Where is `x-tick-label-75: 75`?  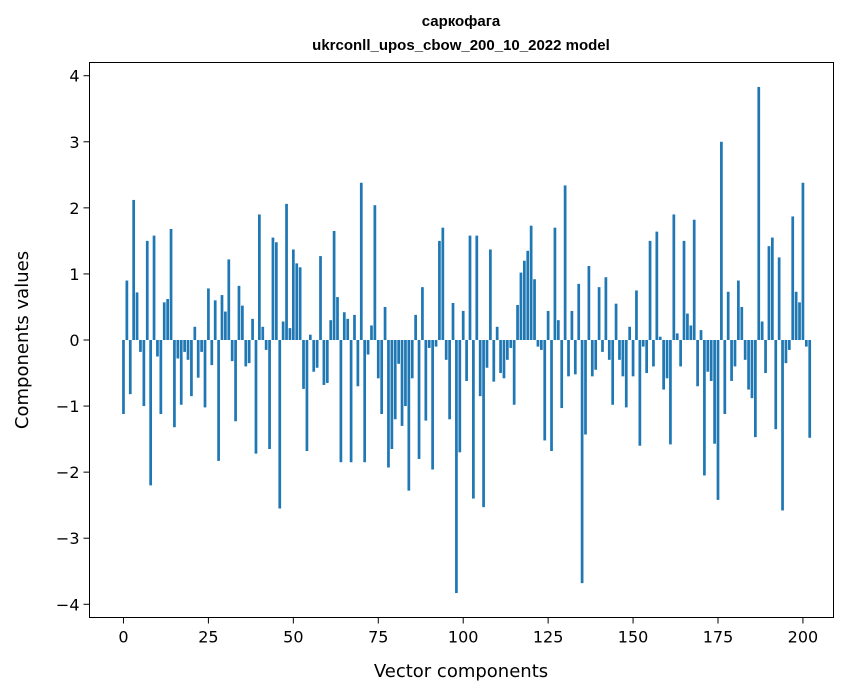 x-tick-label-75: 75 is located at coordinates (378, 637).